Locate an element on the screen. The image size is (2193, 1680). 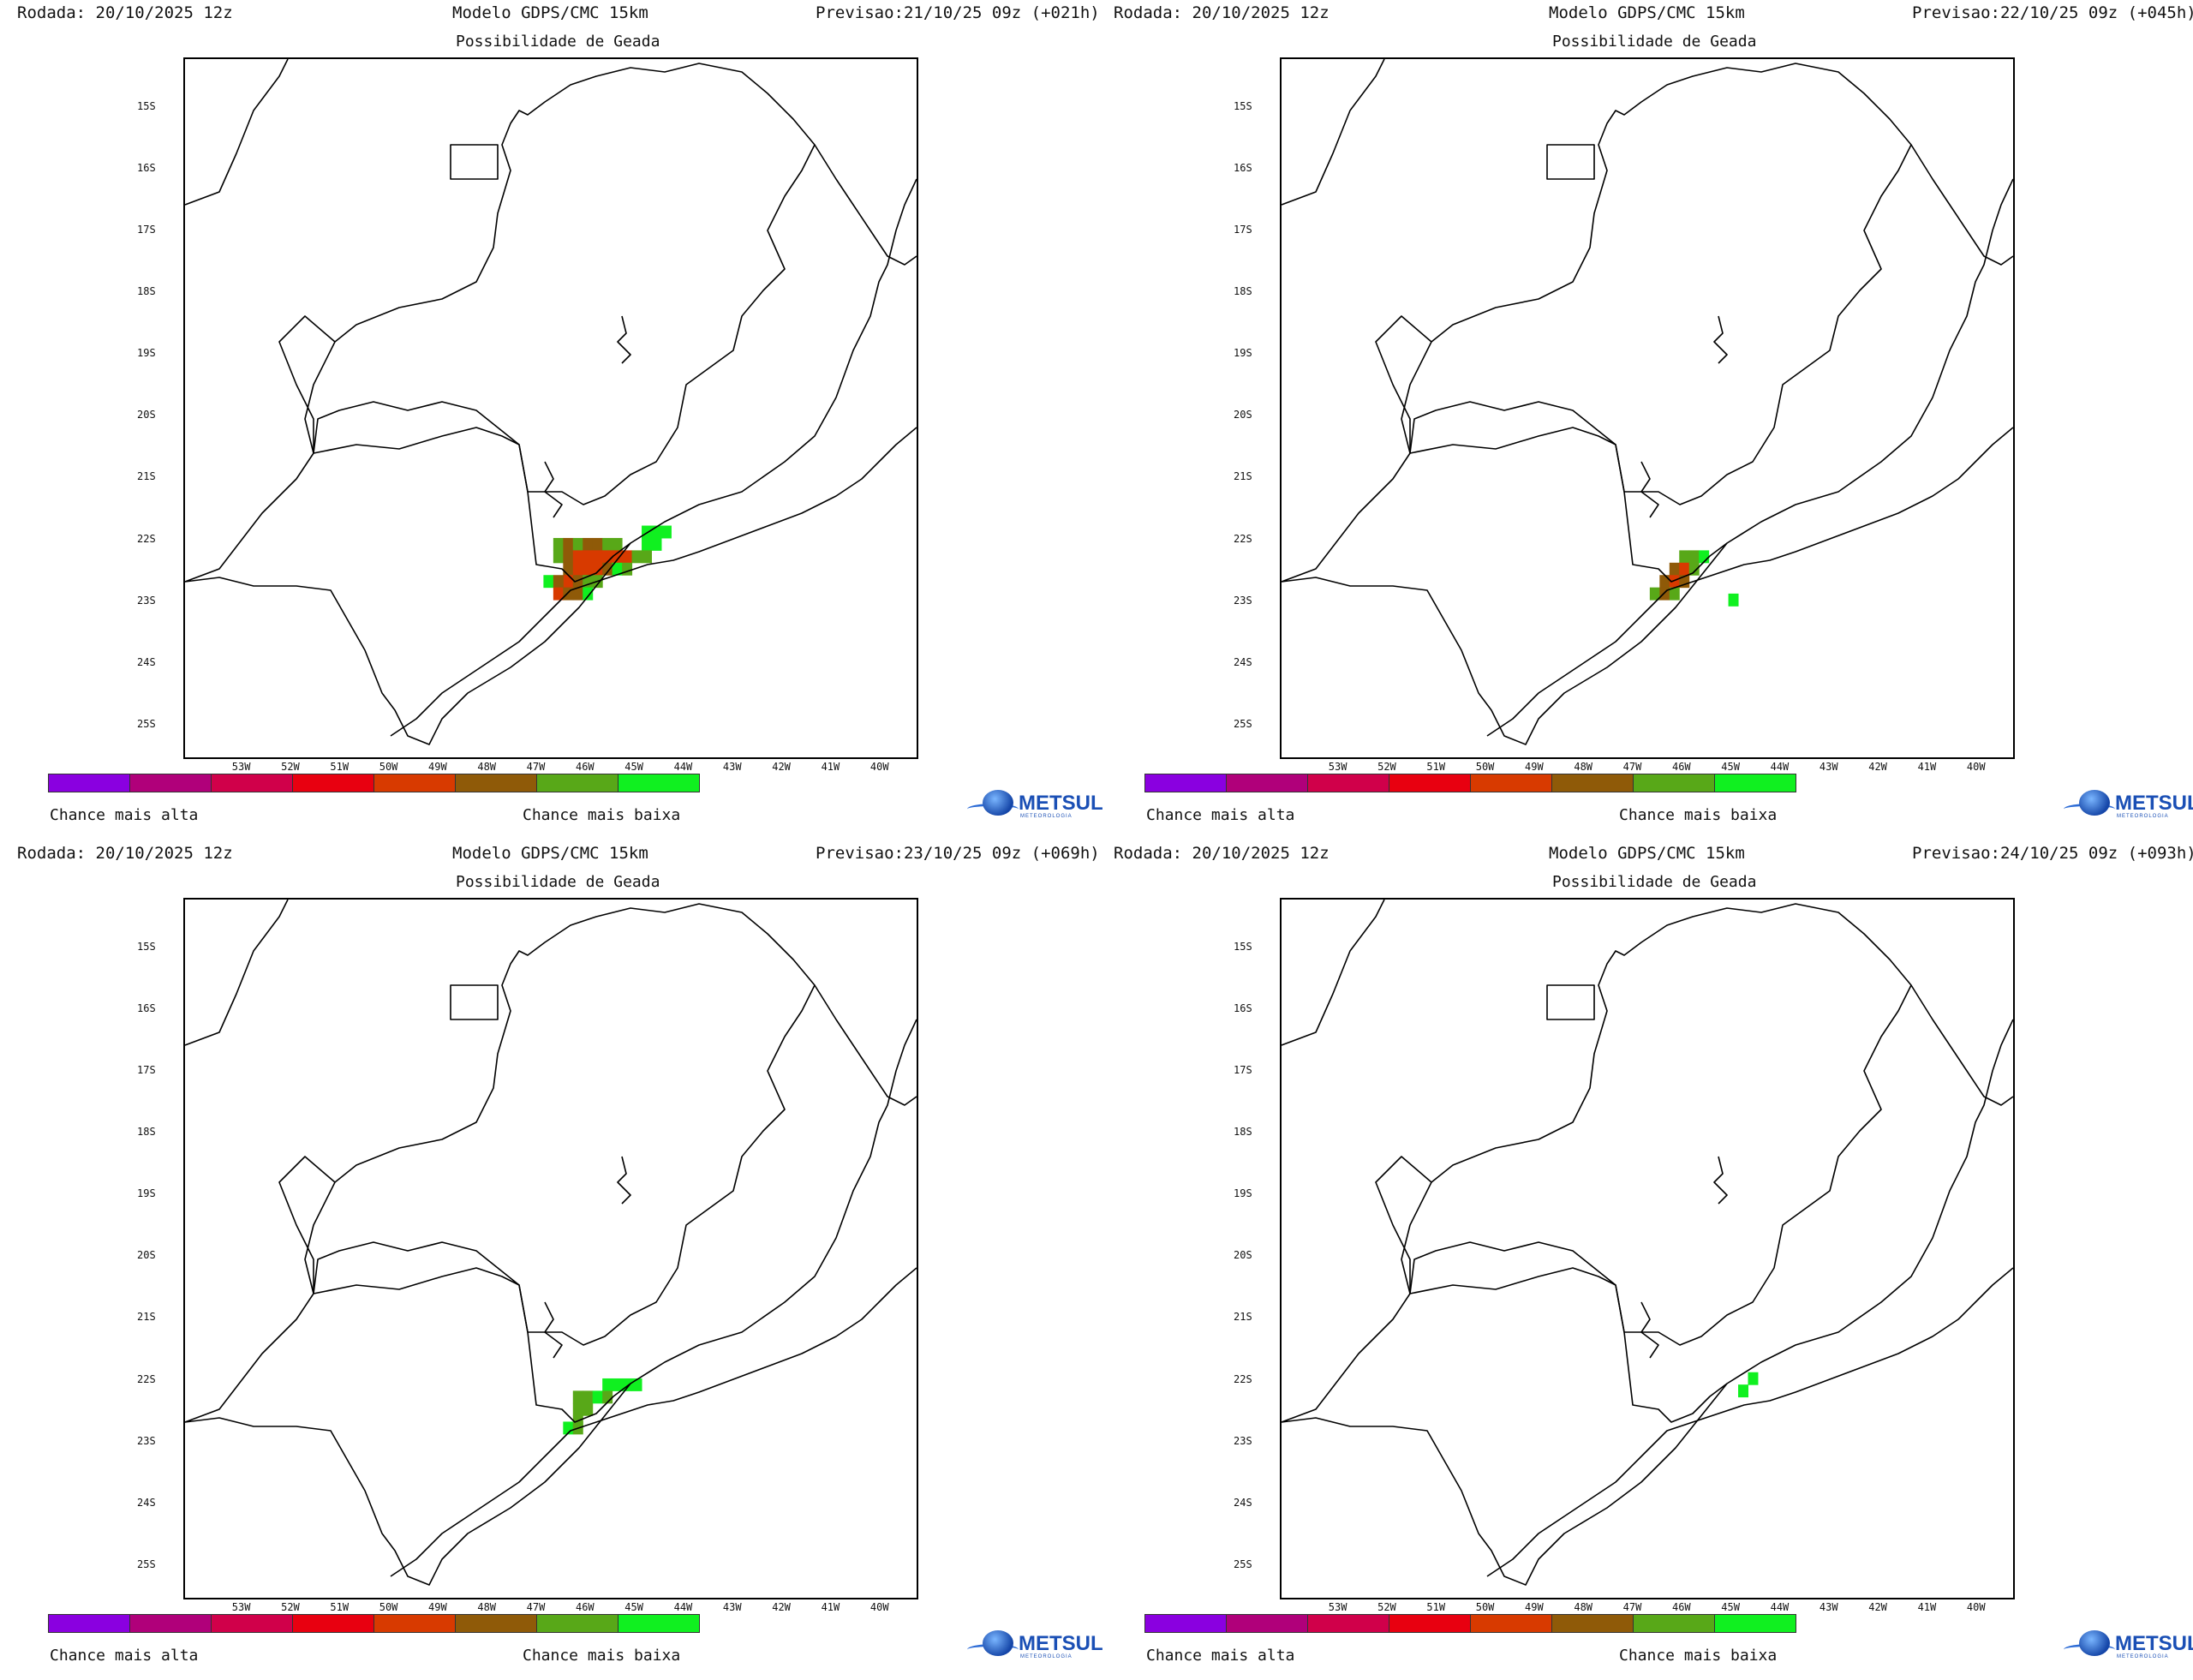
lon-tick-label: 52W is located at coordinates (1387, 767).